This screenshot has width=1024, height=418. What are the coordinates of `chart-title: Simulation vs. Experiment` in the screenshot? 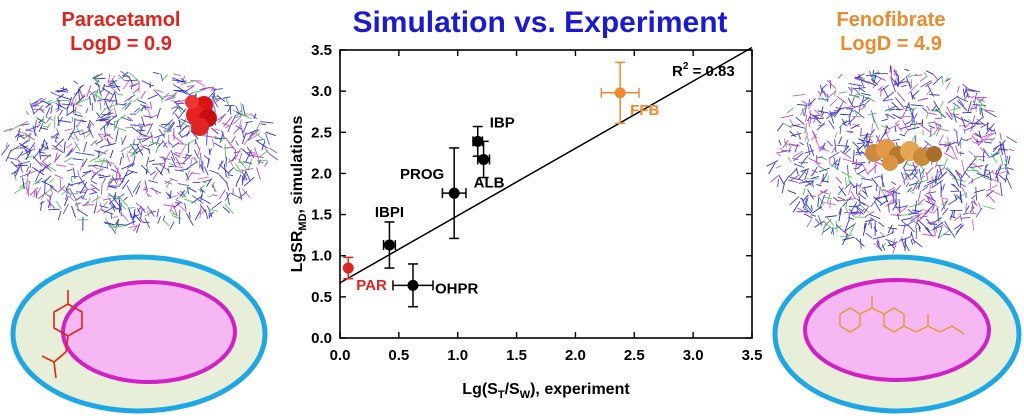 It's located at (540, 22).